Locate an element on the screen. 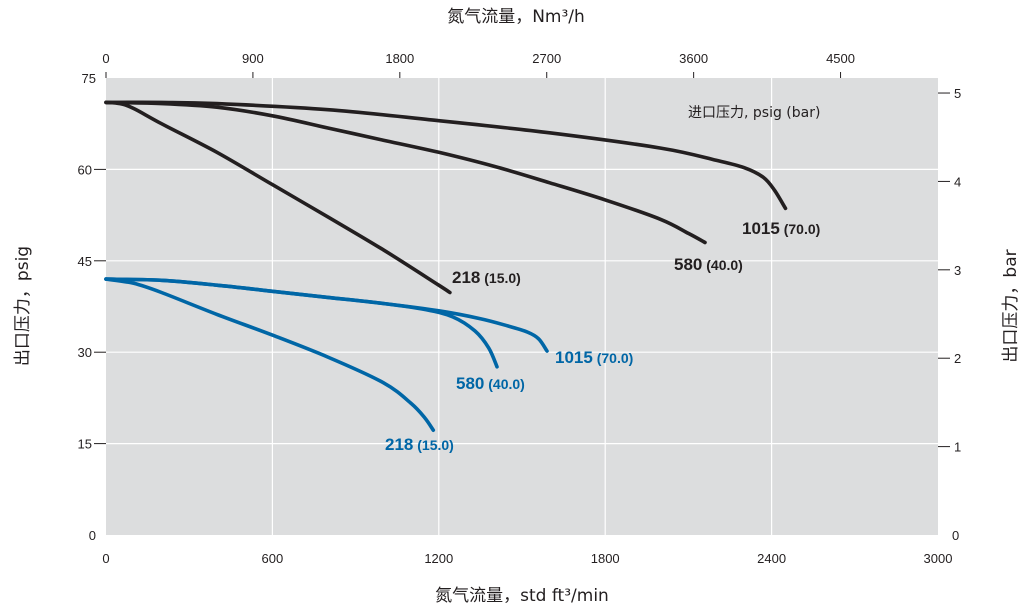 Image resolution: width=1032 pixels, height=611 pixels. bottom-tick-label: 2400 is located at coordinates (771, 558).